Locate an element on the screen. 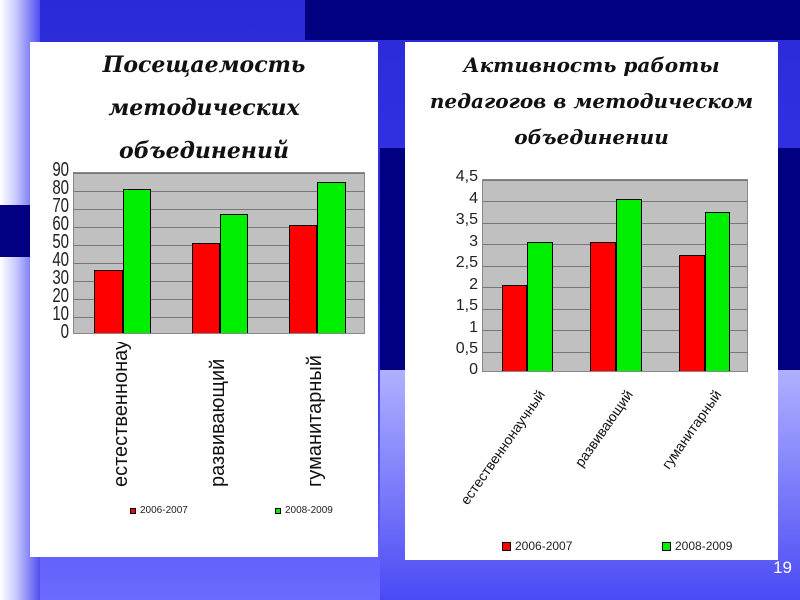 The height and width of the screenshot is (600, 800). title-line: методических is located at coordinates (204, 108).